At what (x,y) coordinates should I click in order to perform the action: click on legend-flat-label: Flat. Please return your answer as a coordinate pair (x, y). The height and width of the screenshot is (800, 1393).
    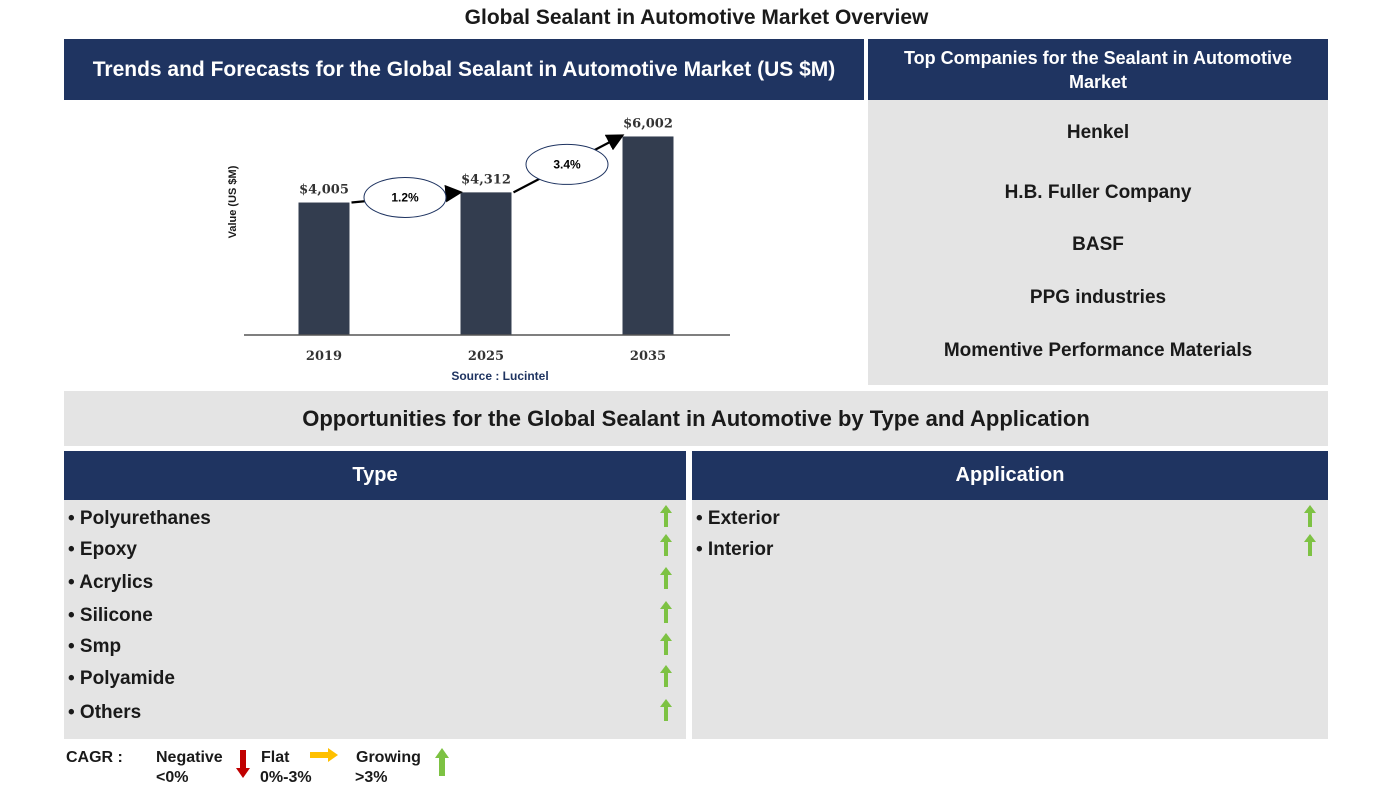
    Looking at the image, I should click on (275, 757).